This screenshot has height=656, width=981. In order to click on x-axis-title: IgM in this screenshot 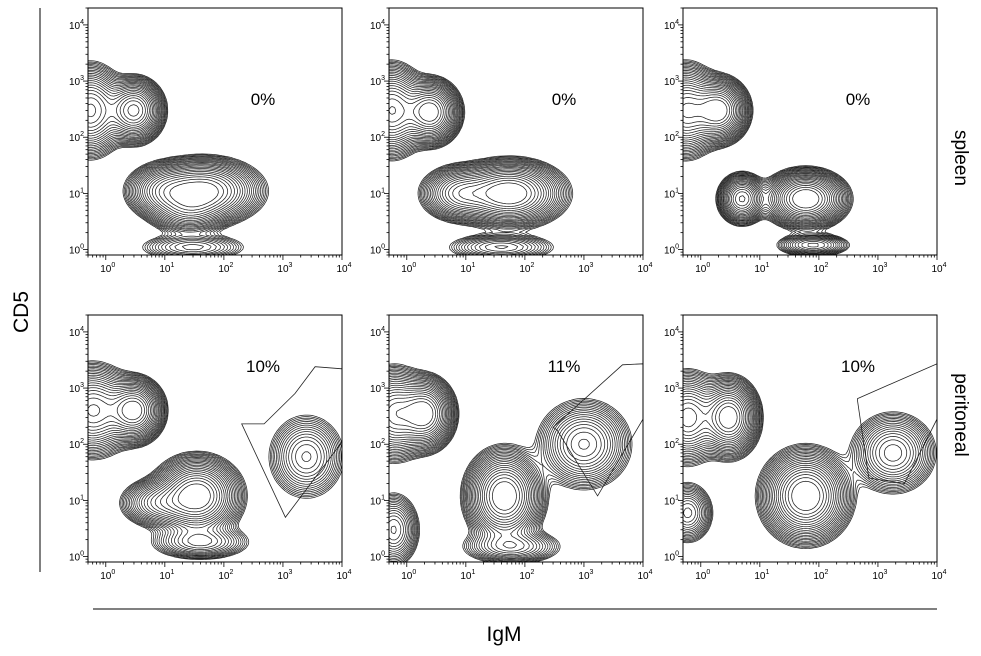, I will do `click(503, 634)`.